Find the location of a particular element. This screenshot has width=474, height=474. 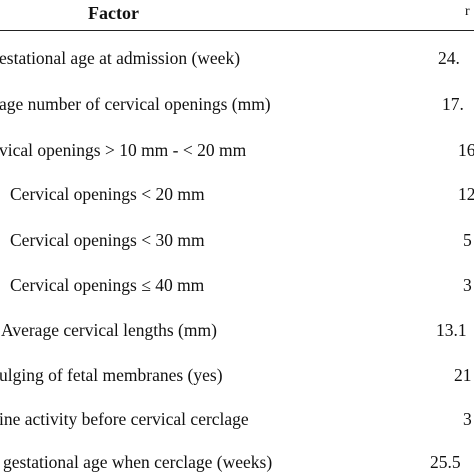

table-row: age number of cervical openings (mm) 17. is located at coordinates (237, 113).